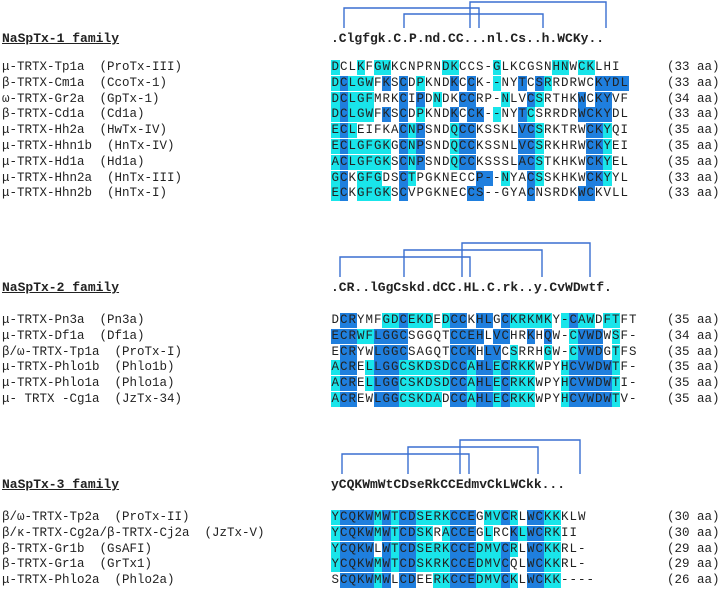 Image resolution: width=728 pixels, height=598 pixels. Describe the element at coordinates (133, 532) in the screenshot. I see `toxin-name: β/κ-TRTX-Cg2a/β-TRTX-Cj2a (JzTx-V)` at that location.